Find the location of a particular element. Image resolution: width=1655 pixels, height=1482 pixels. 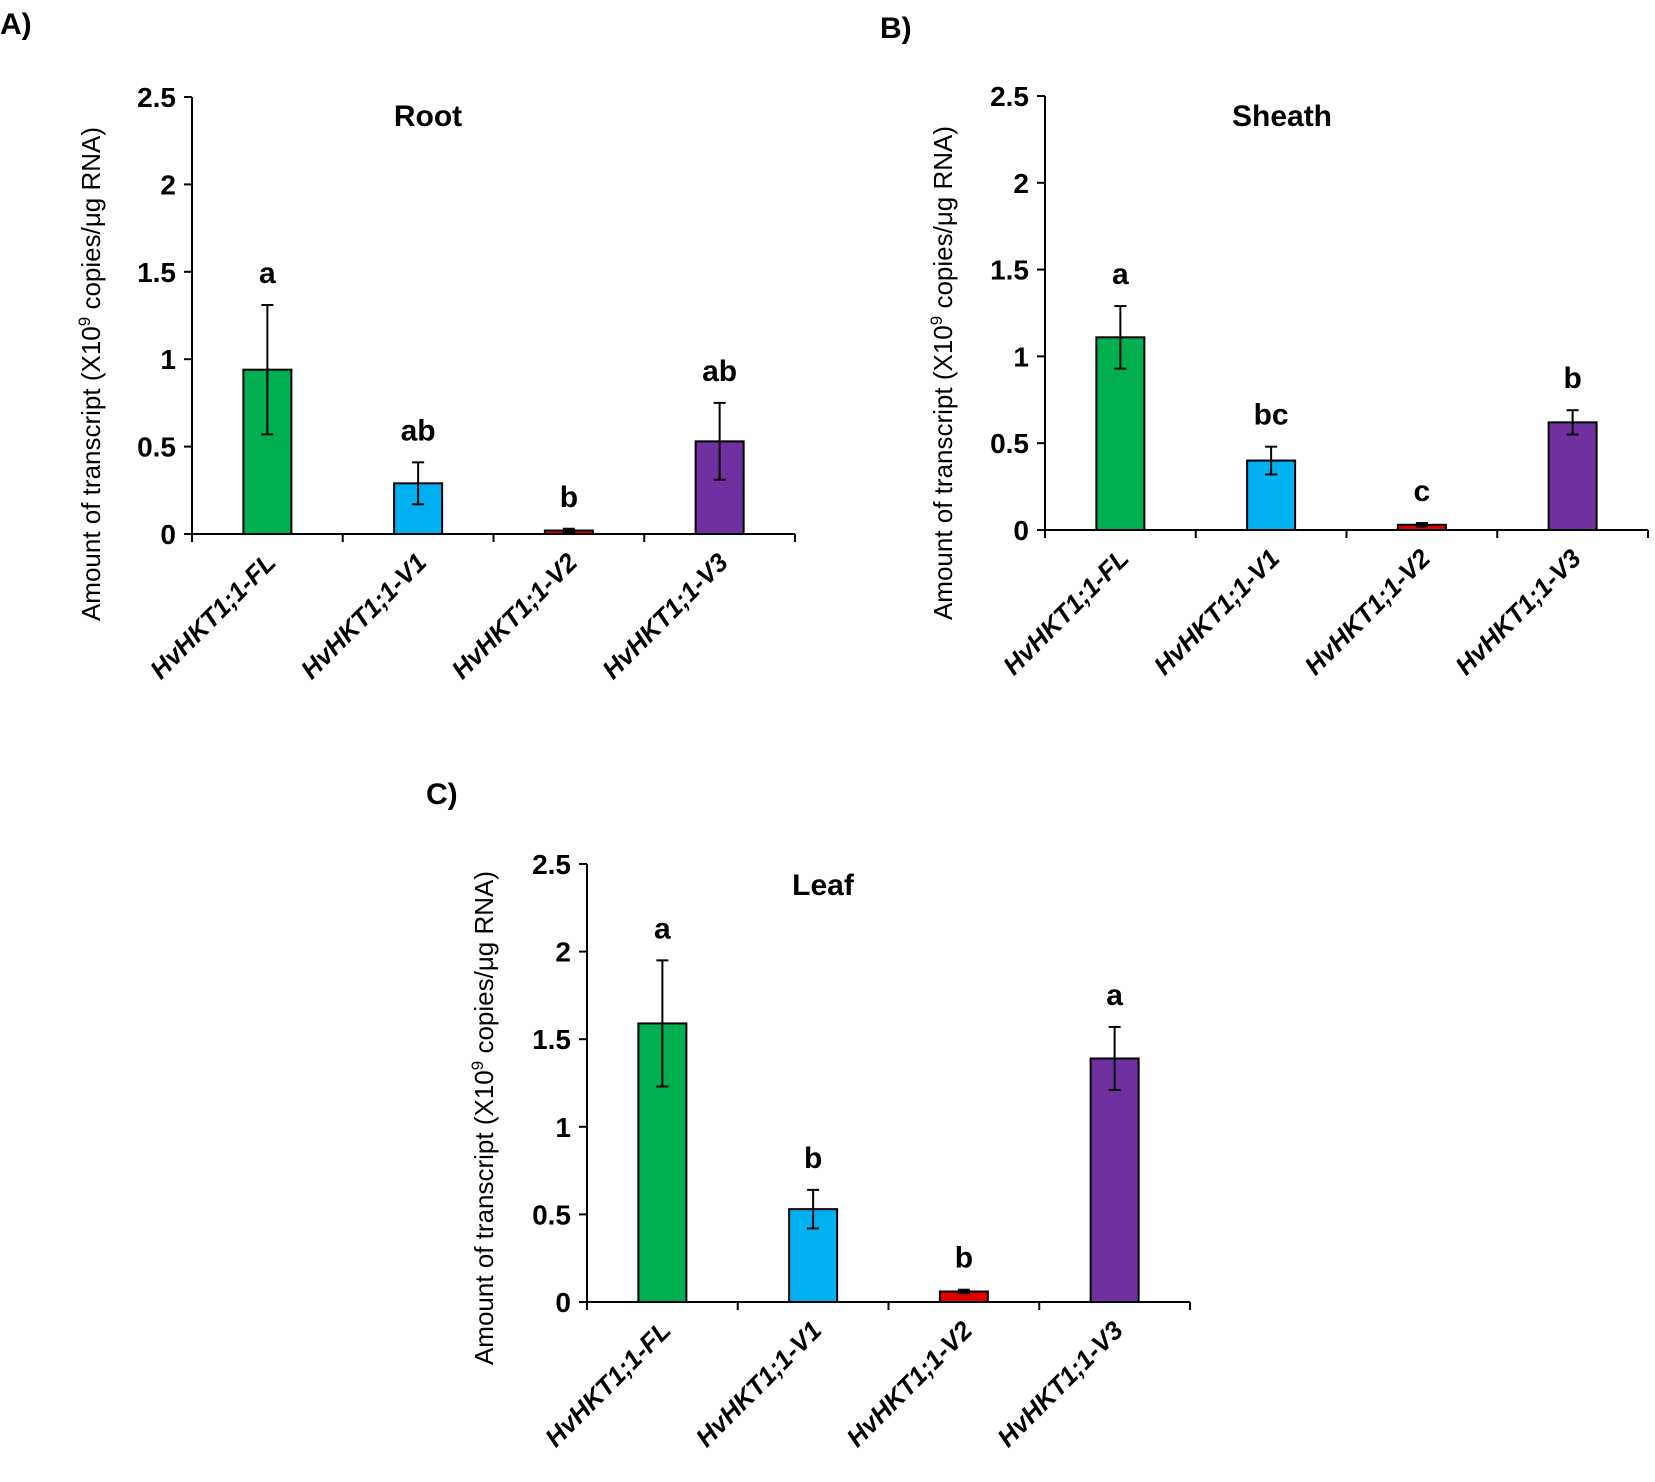

chart-title: Leaf is located at coordinates (823, 885).